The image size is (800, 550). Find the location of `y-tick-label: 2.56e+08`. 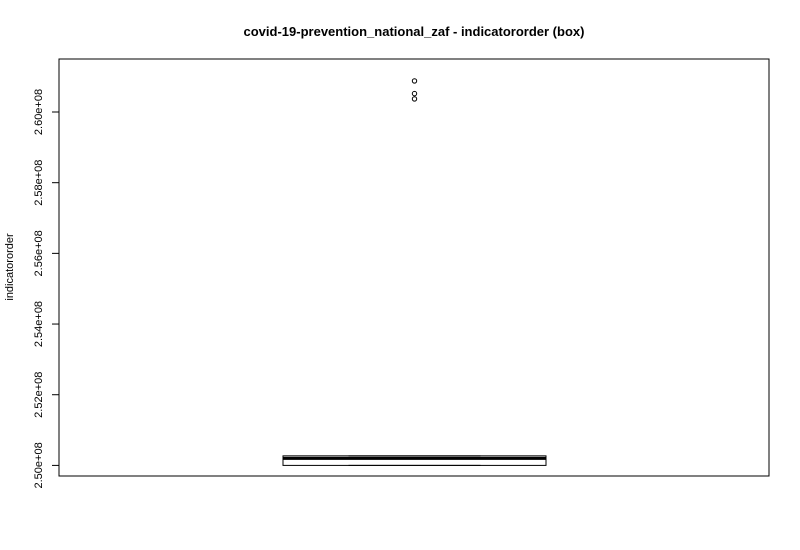

y-tick-label: 2.56e+08 is located at coordinates (39, 253).